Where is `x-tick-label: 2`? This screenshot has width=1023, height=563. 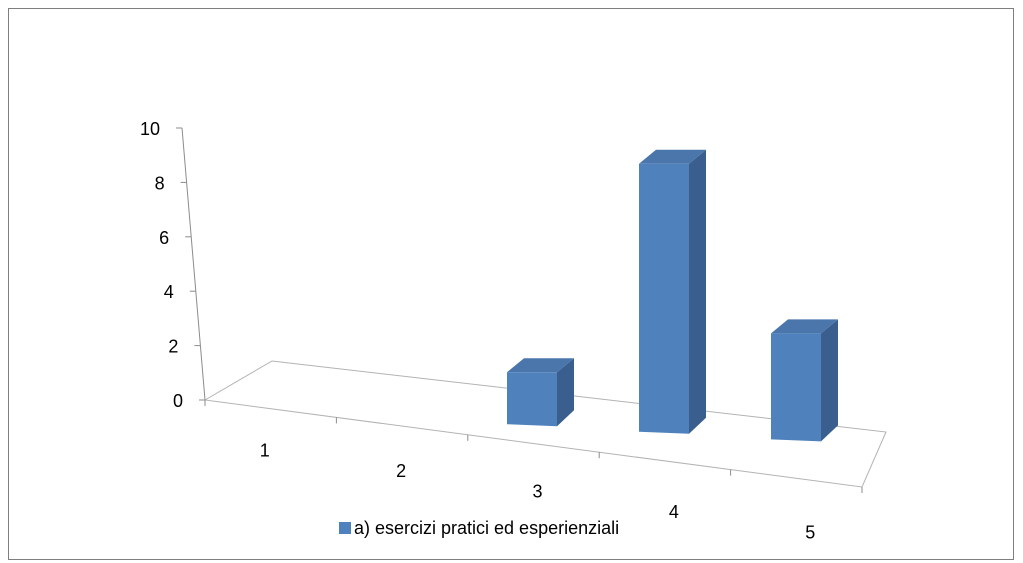
x-tick-label: 2 is located at coordinates (401, 471).